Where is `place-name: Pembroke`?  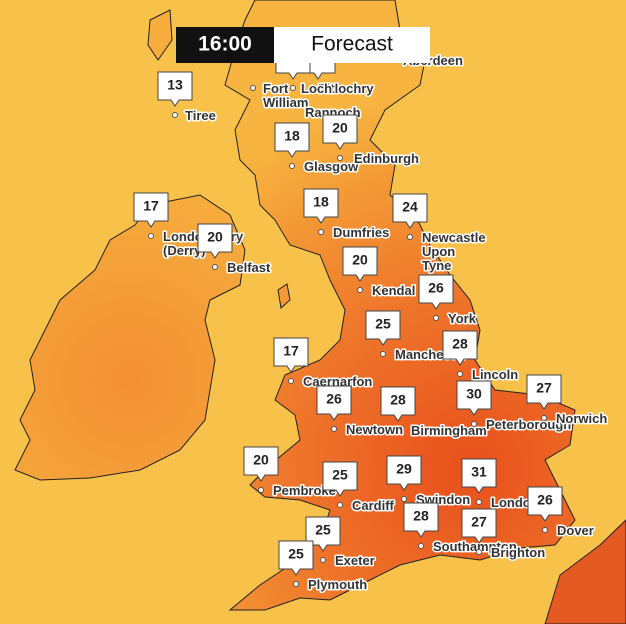
place-name: Pembroke is located at coordinates (304, 490).